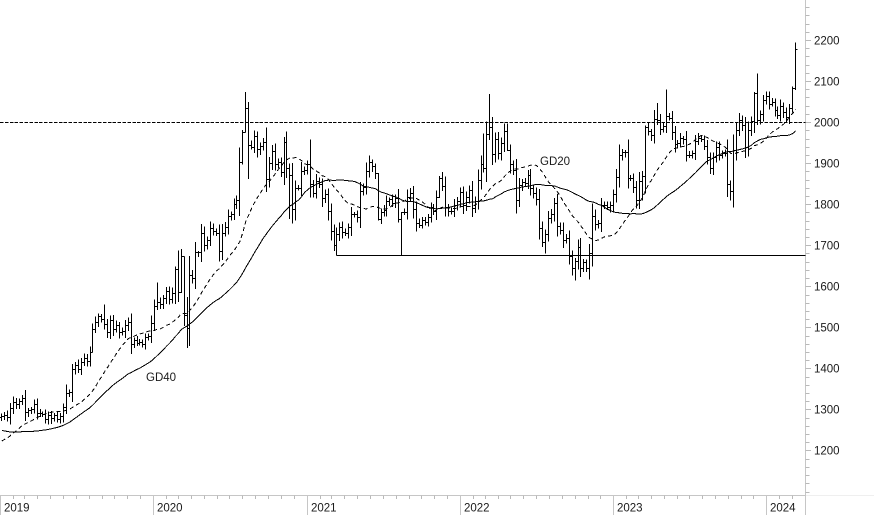 The image size is (874, 515). I want to click on svg-text: 1200, so click(827, 452).